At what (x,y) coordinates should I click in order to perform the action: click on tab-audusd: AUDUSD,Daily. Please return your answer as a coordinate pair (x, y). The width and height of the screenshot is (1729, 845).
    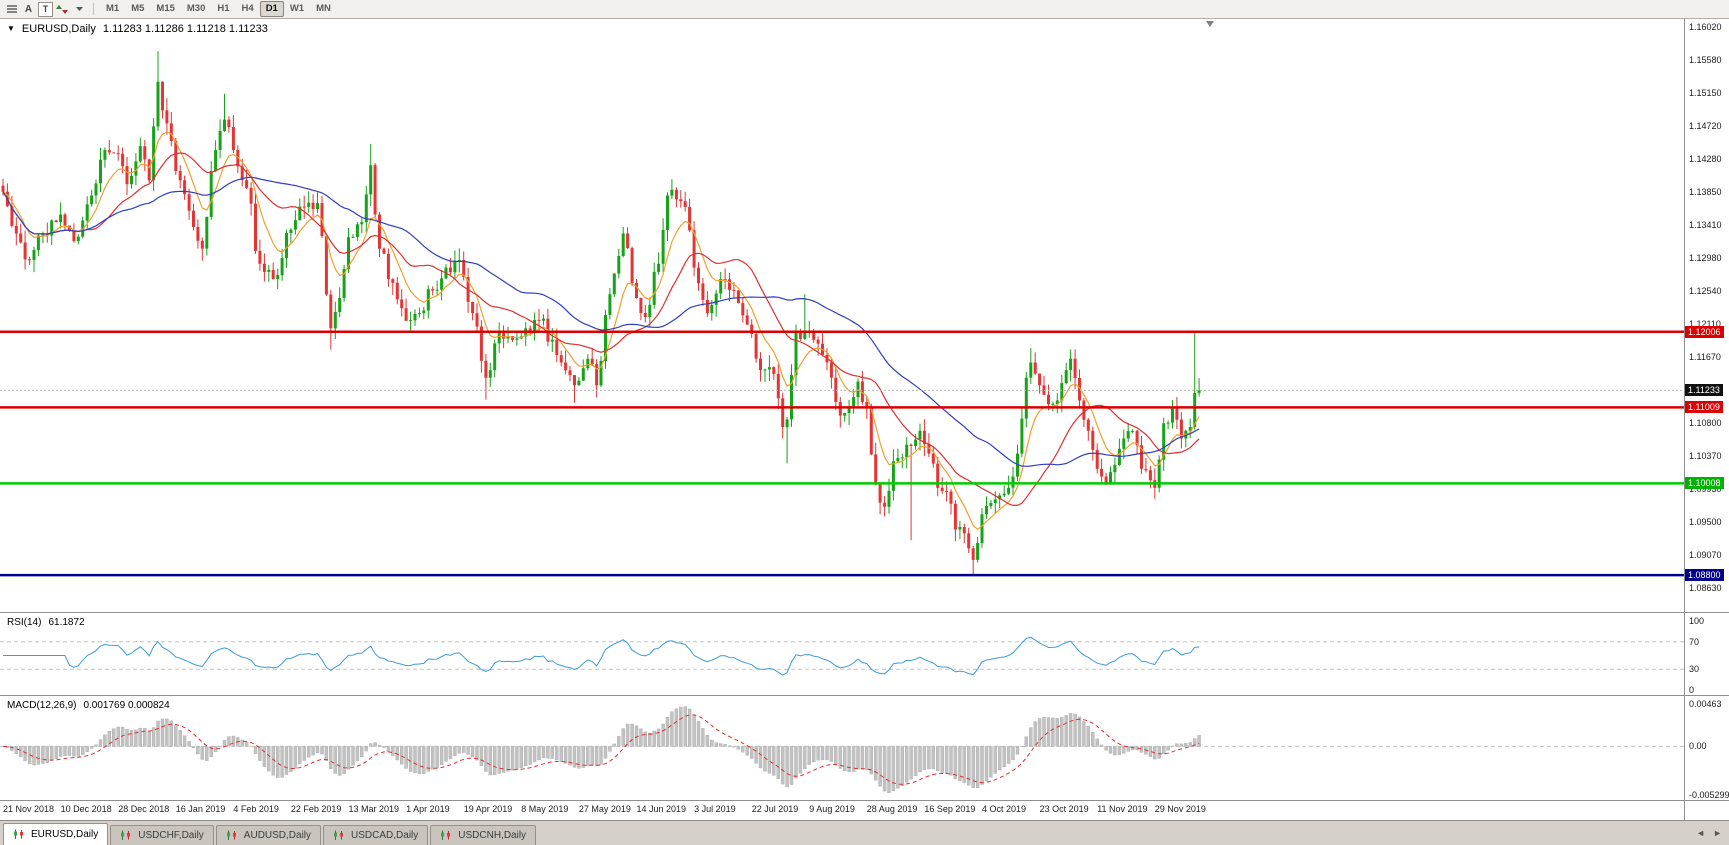
    Looking at the image, I should click on (268, 835).